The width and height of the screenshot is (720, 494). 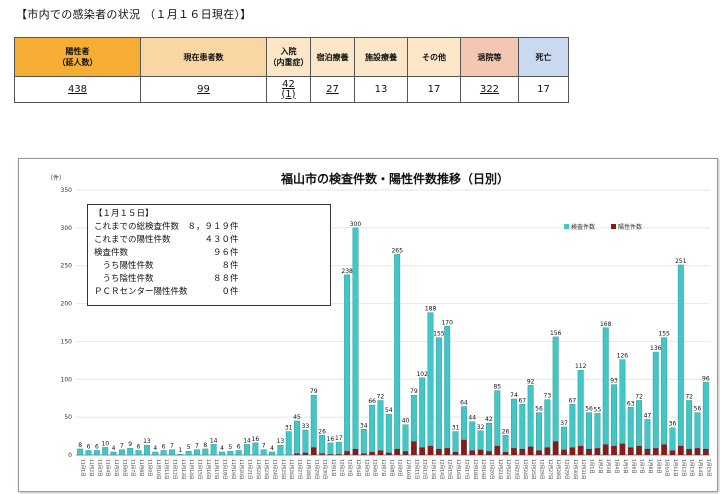 I want to click on value-severe-link: (1), so click(x=288, y=94).